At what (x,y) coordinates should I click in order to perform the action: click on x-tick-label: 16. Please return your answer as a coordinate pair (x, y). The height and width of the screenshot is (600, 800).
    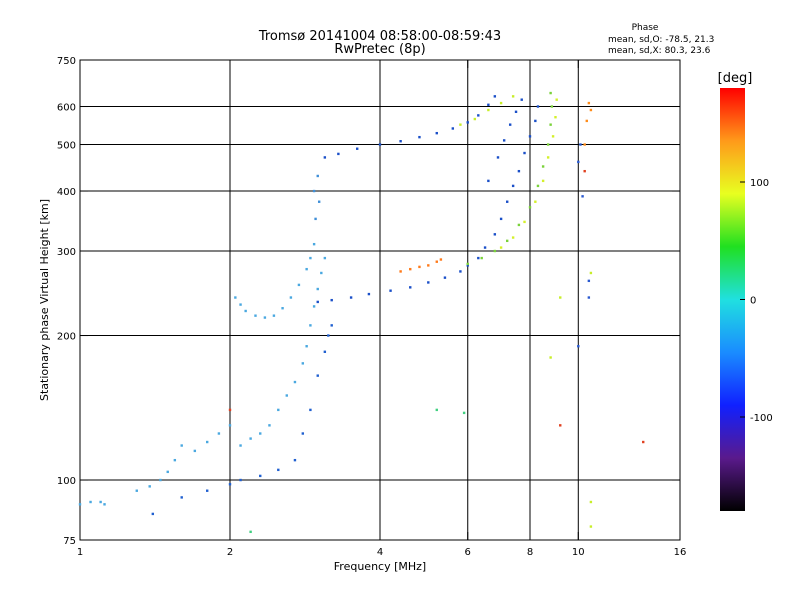
    Looking at the image, I should click on (680, 552).